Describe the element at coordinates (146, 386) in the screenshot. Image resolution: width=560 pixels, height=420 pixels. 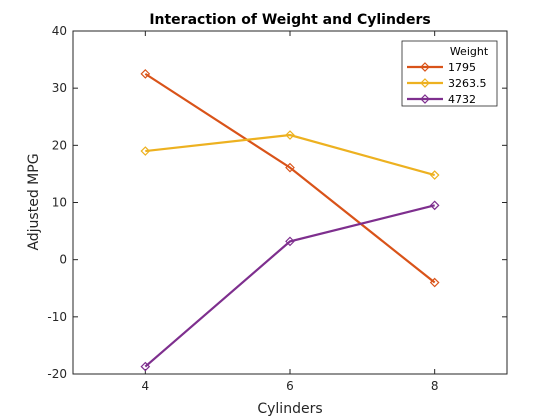
I see `x-tick-label: 4` at that location.